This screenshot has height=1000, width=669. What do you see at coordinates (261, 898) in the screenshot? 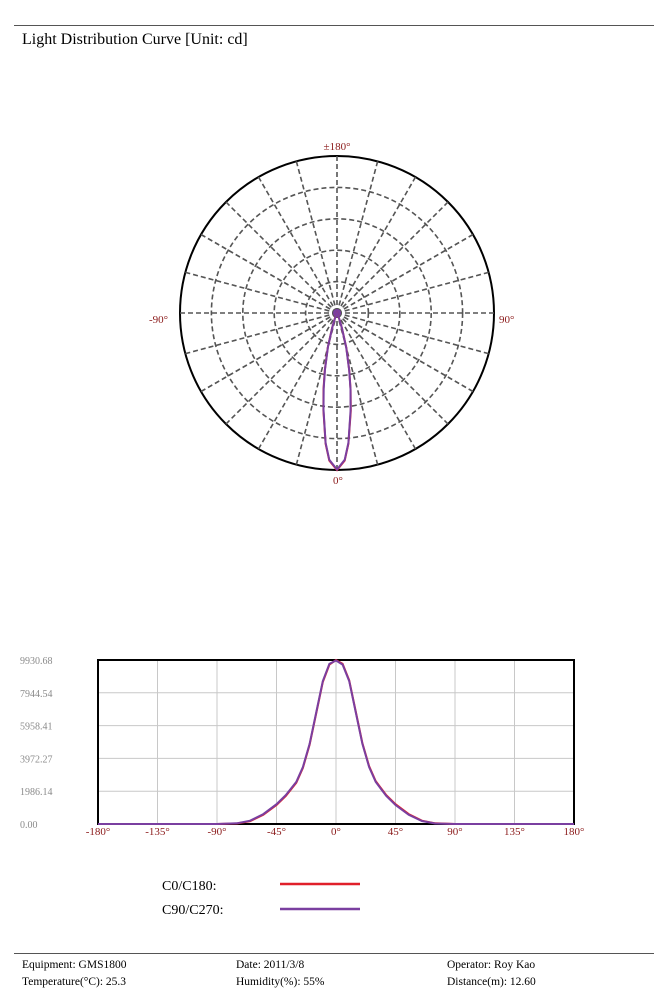
I see `legend: C0/C180: C90/C270:` at bounding box center [261, 898].